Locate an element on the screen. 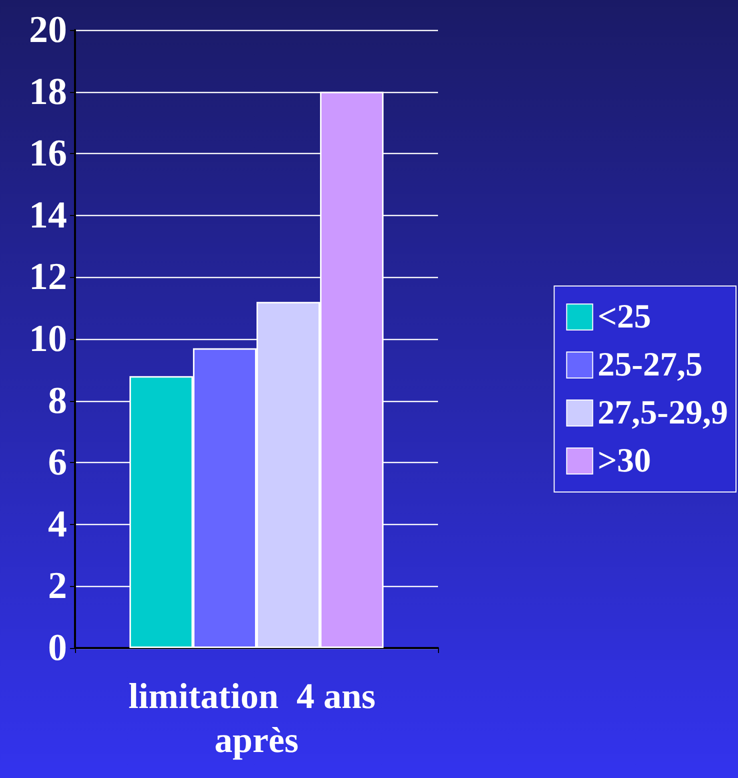 The width and height of the screenshot is (738, 778). y-tick-label: 16 is located at coordinates (48, 153).